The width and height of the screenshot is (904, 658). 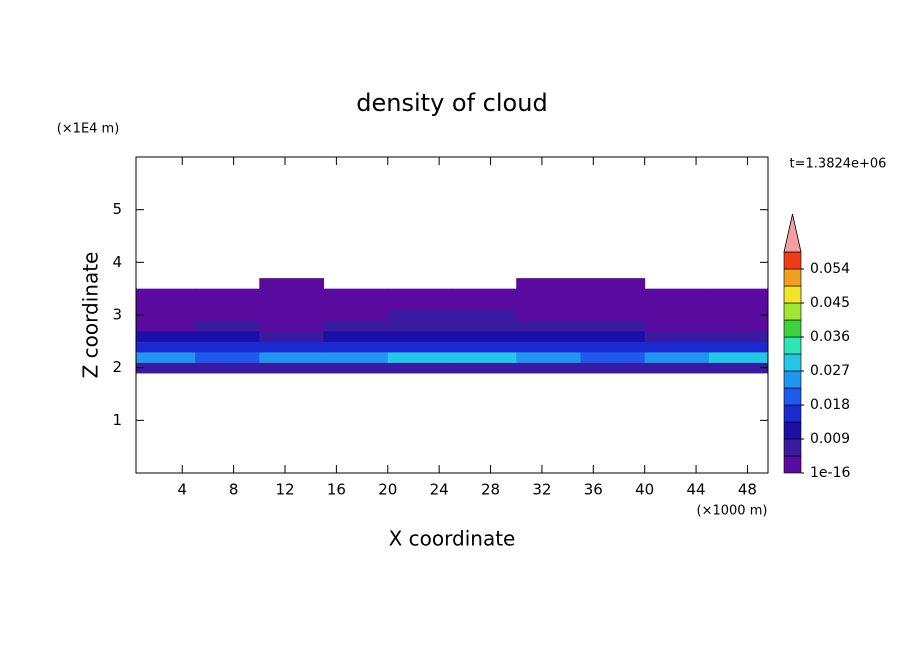 I want to click on x-tick-label: 32, so click(x=541, y=490).